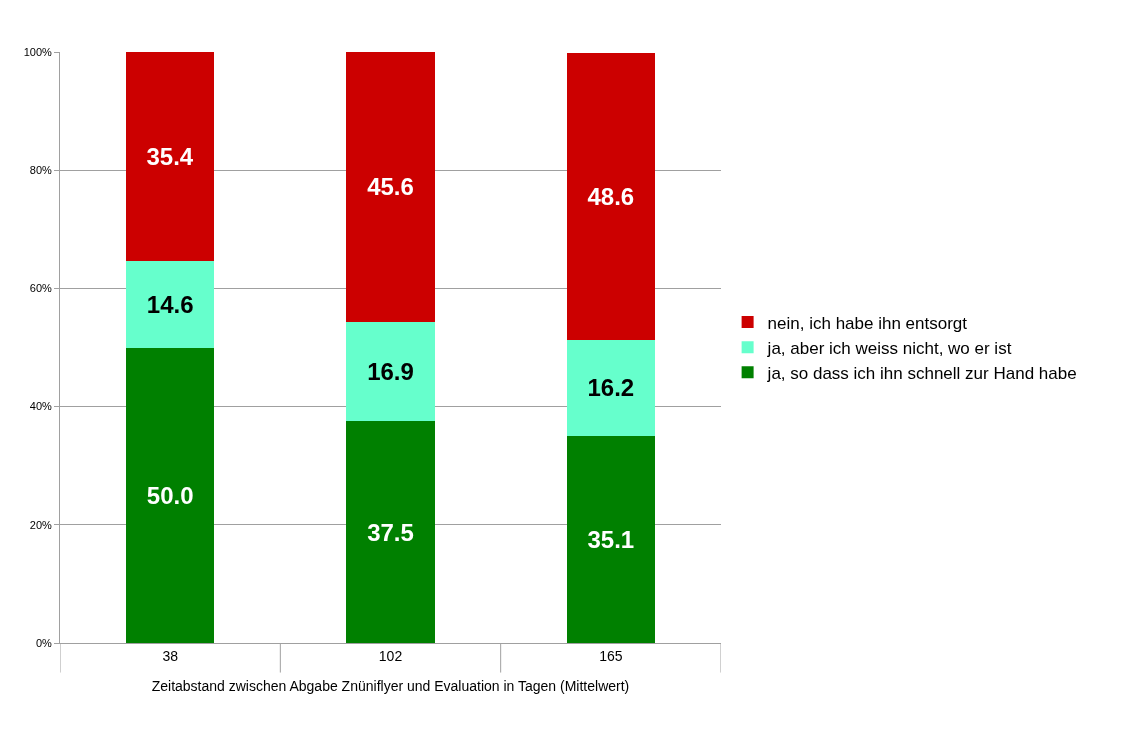 This screenshot has width=1121, height=733. I want to click on legend-label: nein, ich habe ihn entsorgt, so click(867, 323).